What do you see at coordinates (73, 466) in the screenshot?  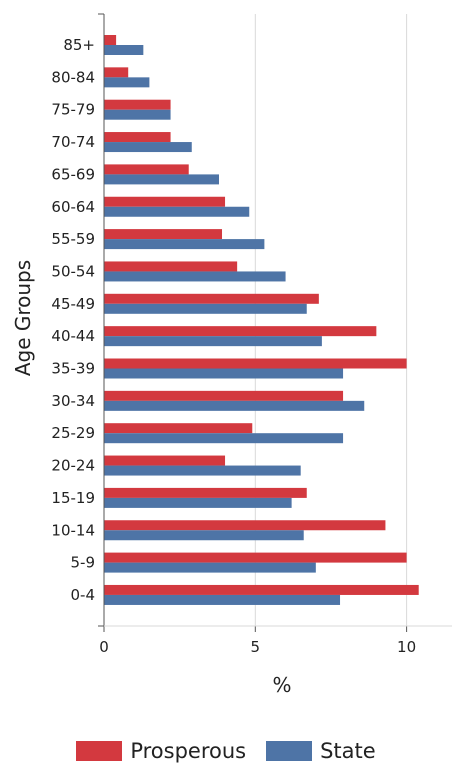 I see `y-tick-label: 20-24` at bounding box center [73, 466].